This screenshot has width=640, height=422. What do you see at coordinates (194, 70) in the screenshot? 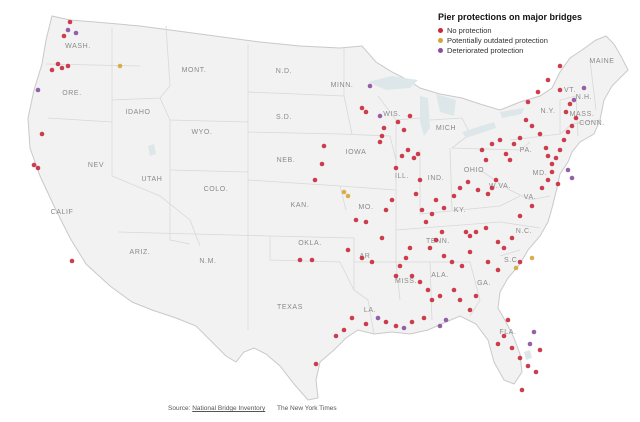
I see `state-label-mt: MONT.` at bounding box center [194, 70].